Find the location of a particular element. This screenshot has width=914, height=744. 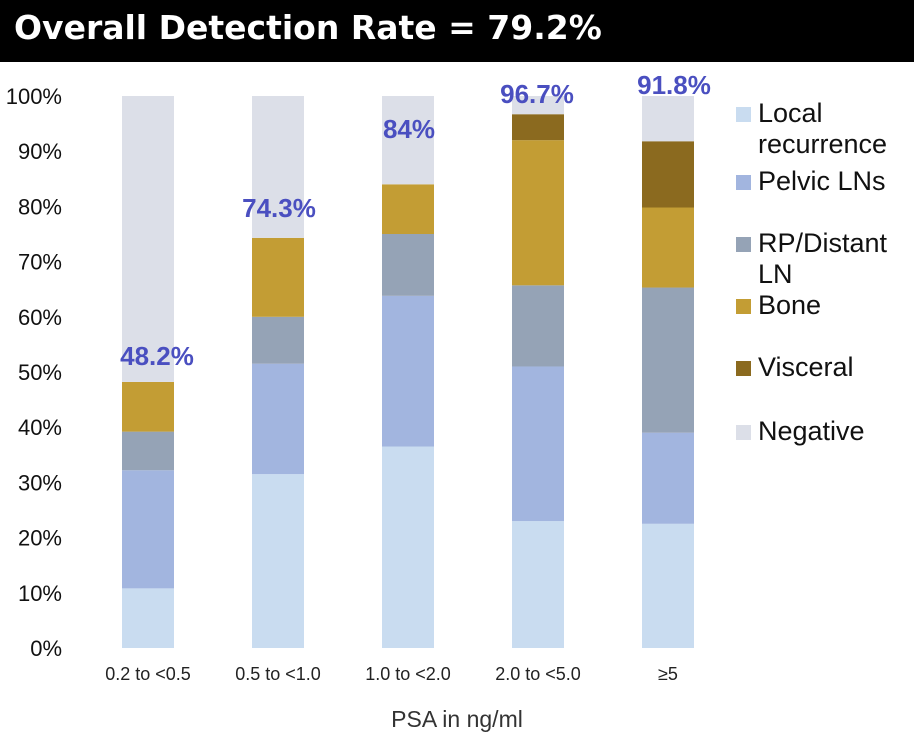

y-tick-label: 50% is located at coordinates (40, 372).